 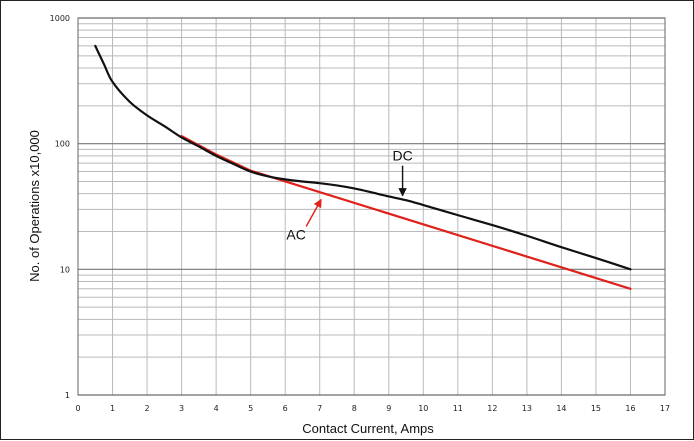 I want to click on y-axis-title: No. of Operations x10,000, so click(x=34, y=206).